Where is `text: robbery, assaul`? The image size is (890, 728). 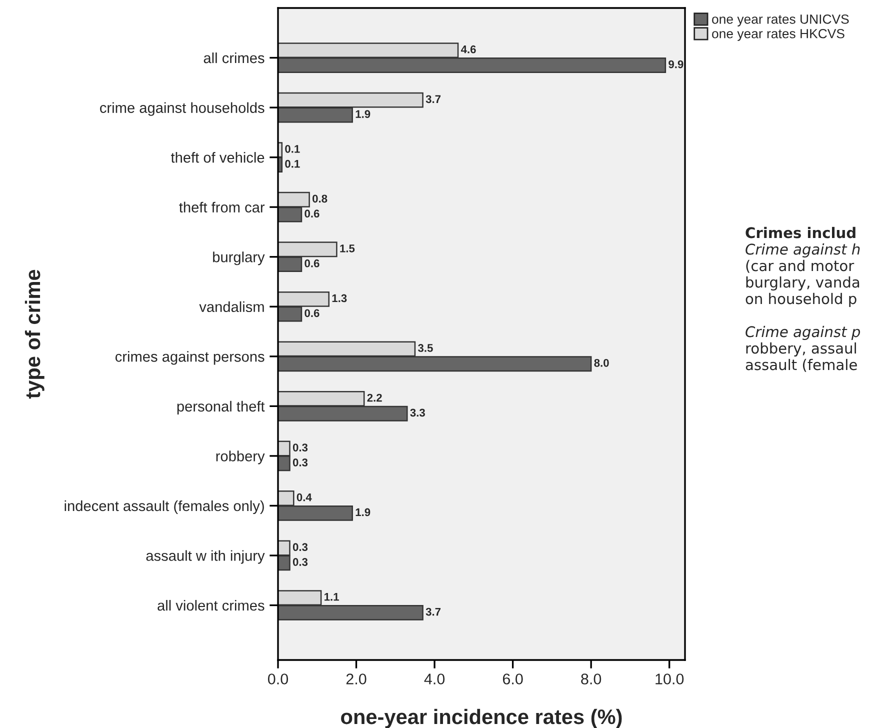
text: robbery, assaul is located at coordinates (801, 349).